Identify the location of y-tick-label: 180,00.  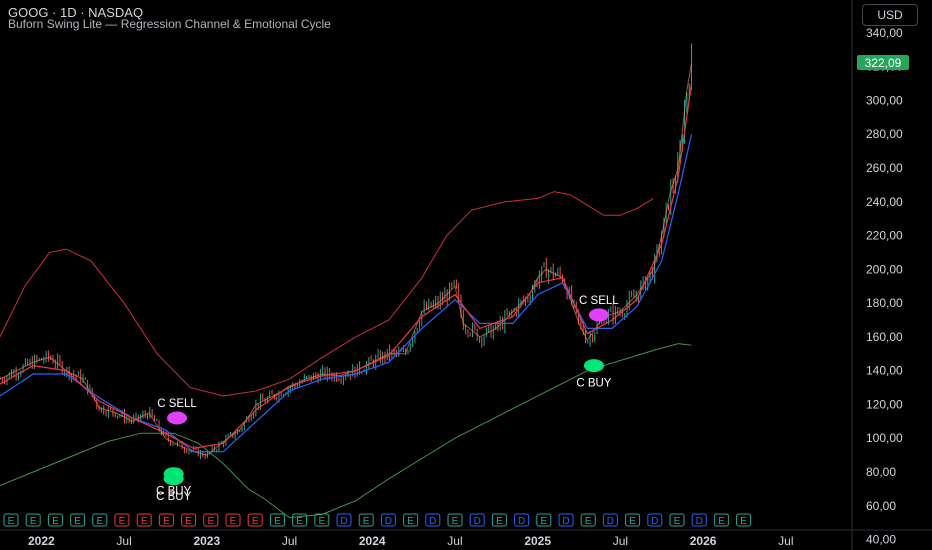
(884, 303).